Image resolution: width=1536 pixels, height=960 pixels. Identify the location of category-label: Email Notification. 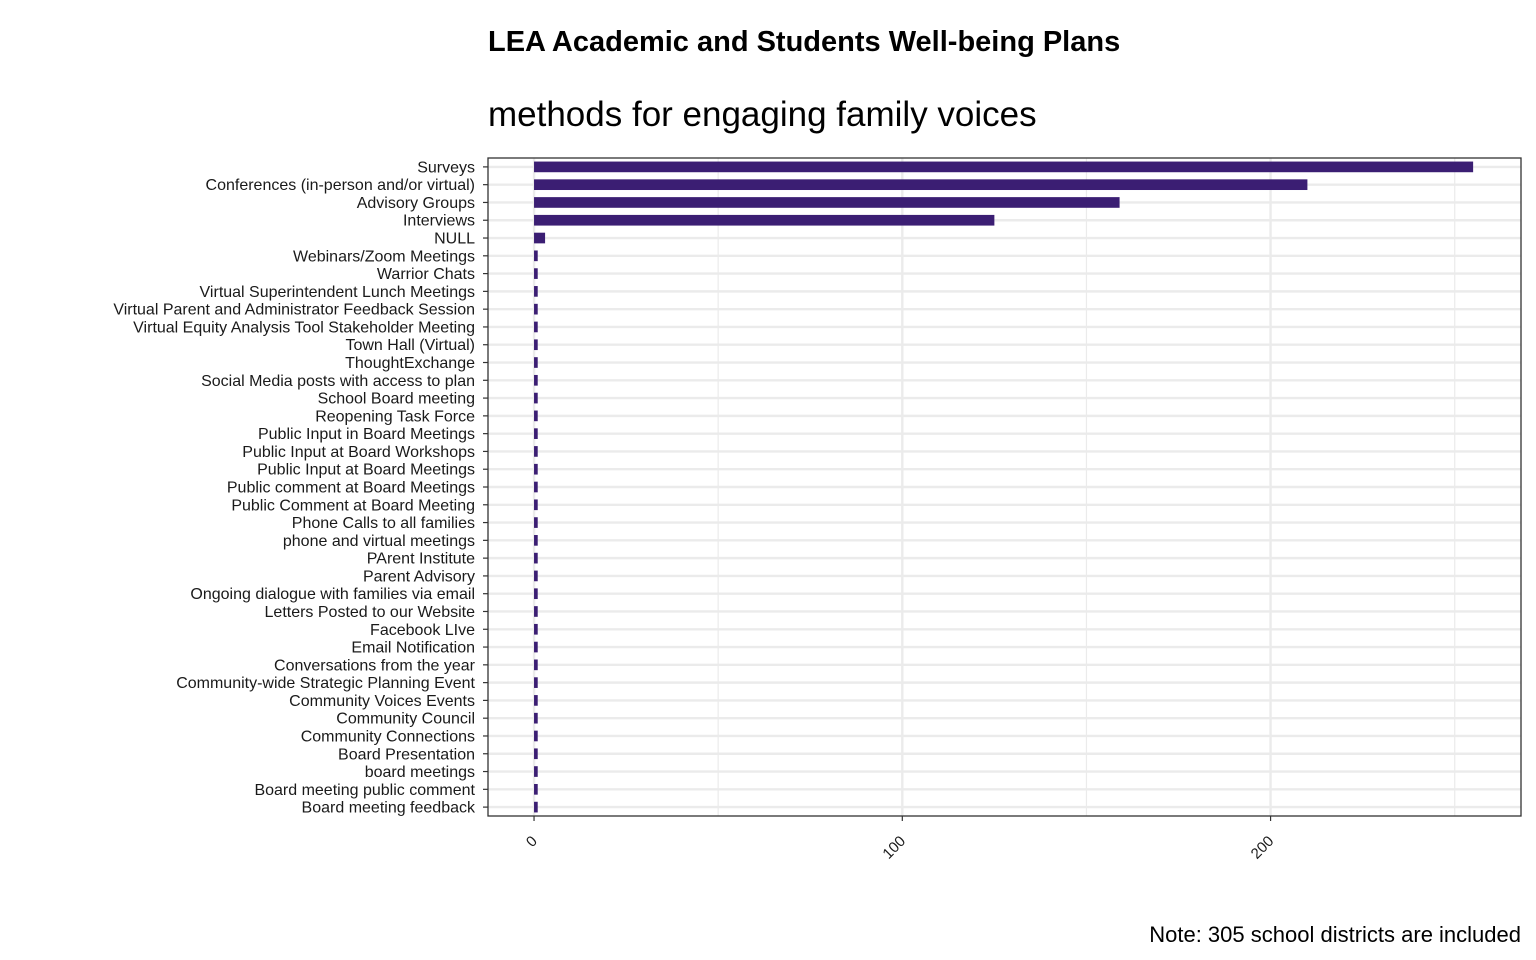
(413, 648).